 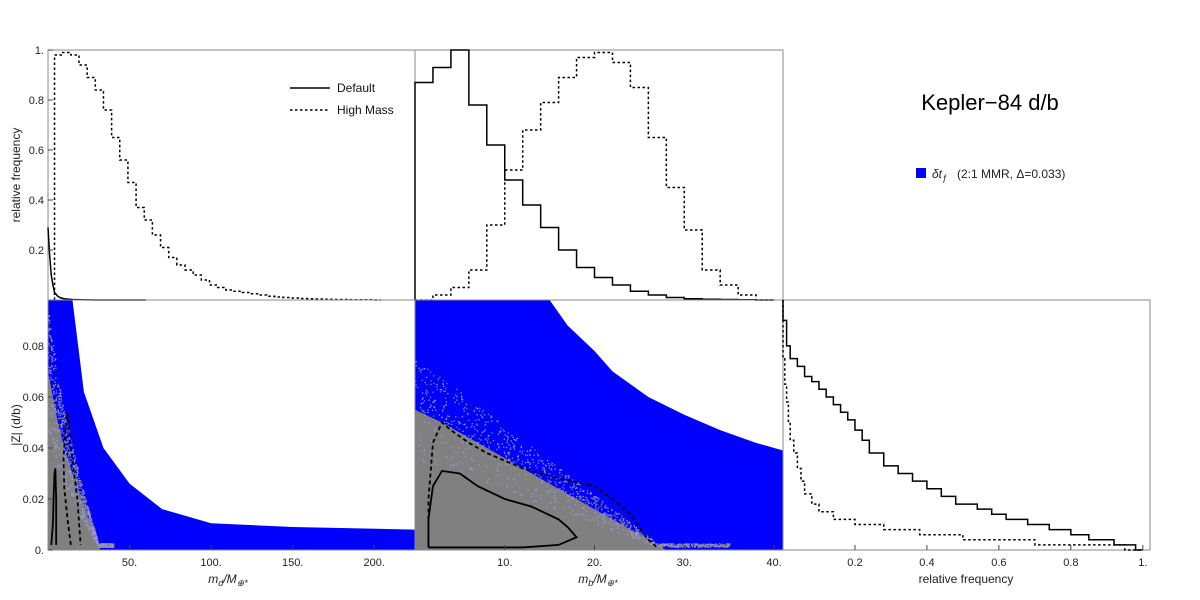 What do you see at coordinates (542, 484) in the screenshot?
I see `scatter-mb-contour-high-mass` at bounding box center [542, 484].